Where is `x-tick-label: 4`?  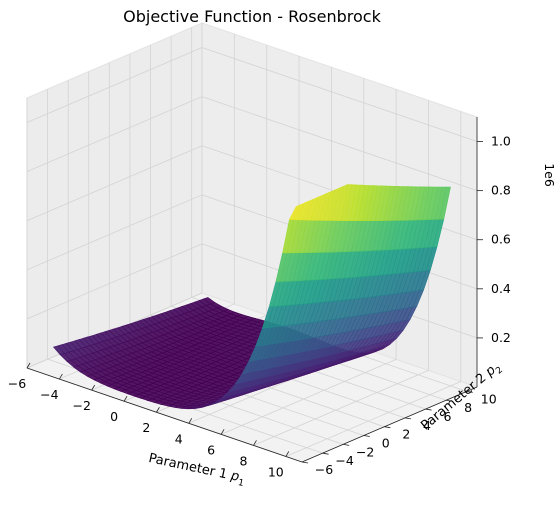 x-tick-label: 4 is located at coordinates (179, 438).